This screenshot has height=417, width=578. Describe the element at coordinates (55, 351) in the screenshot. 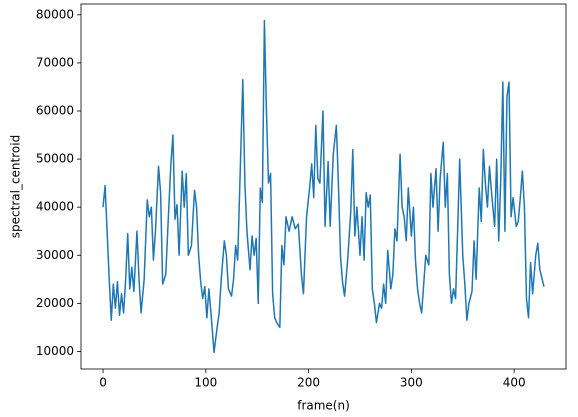

I see `y-tick-label: 10000` at that location.